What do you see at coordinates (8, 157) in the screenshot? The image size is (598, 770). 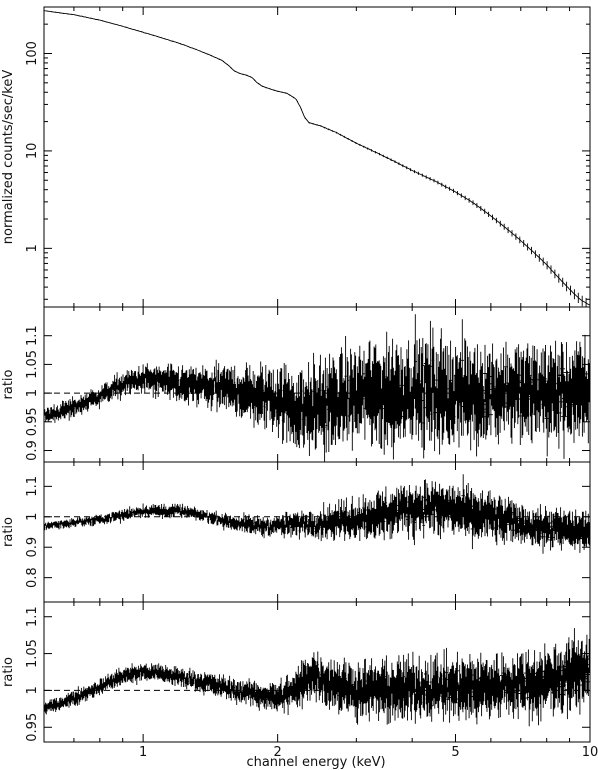 I see `y-axis-label: normalized counts/sec/keV` at bounding box center [8, 157].